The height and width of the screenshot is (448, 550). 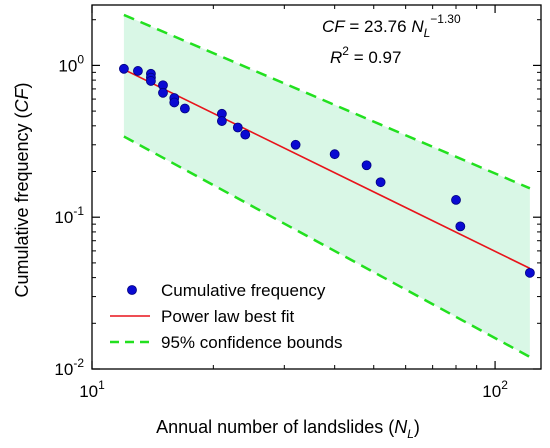 I want to click on equation-coefficient: = 23.76, so click(x=378, y=26).